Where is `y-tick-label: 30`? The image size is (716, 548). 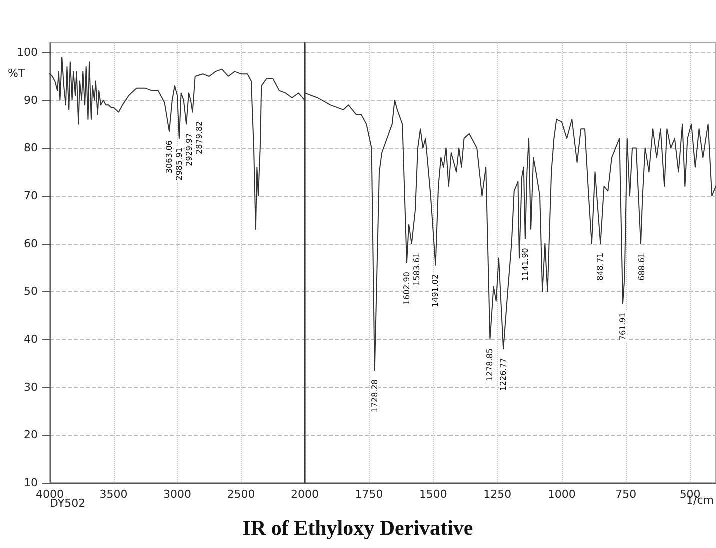 y-tick-label: 30 is located at coordinates (31, 387).